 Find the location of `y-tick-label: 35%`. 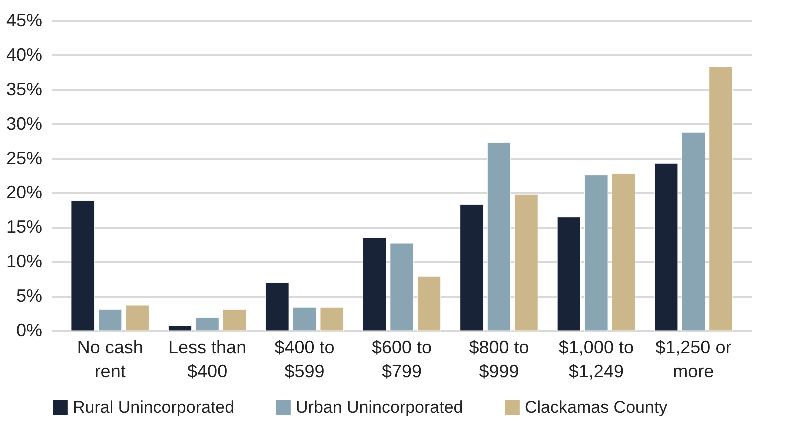

y-tick-label: 35% is located at coordinates (24, 89).